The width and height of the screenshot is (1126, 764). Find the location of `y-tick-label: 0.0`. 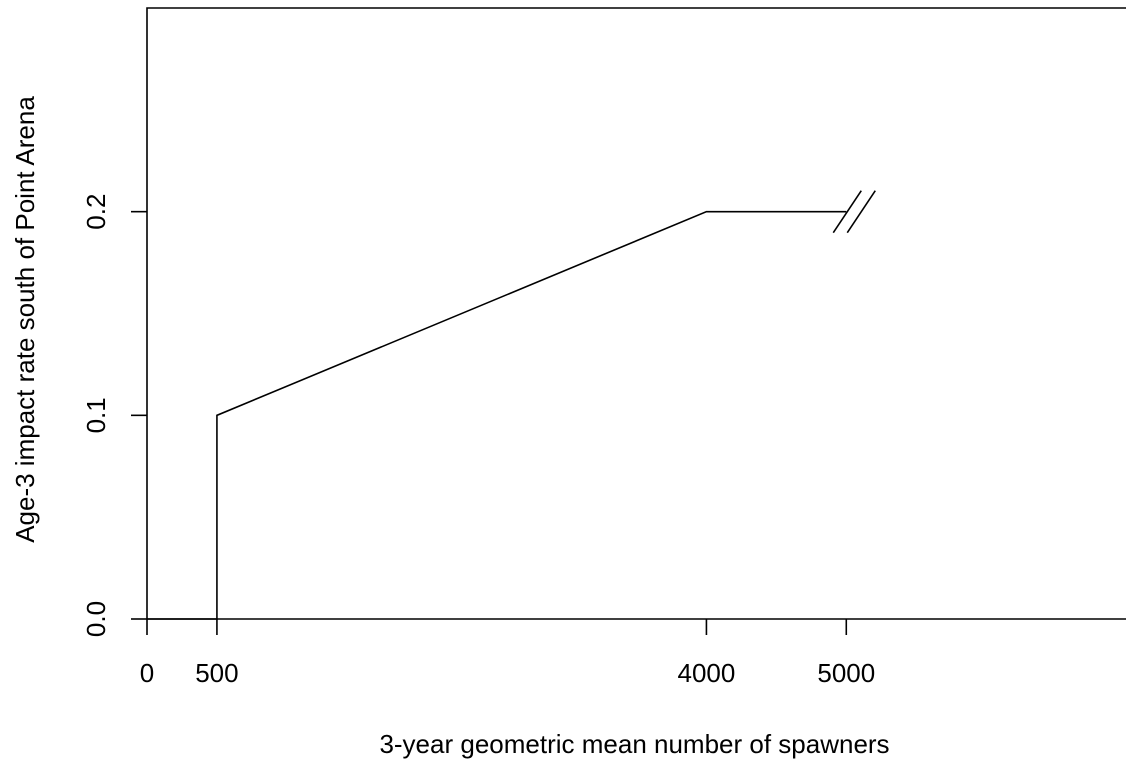

y-tick-label: 0.0 is located at coordinates (96, 619).